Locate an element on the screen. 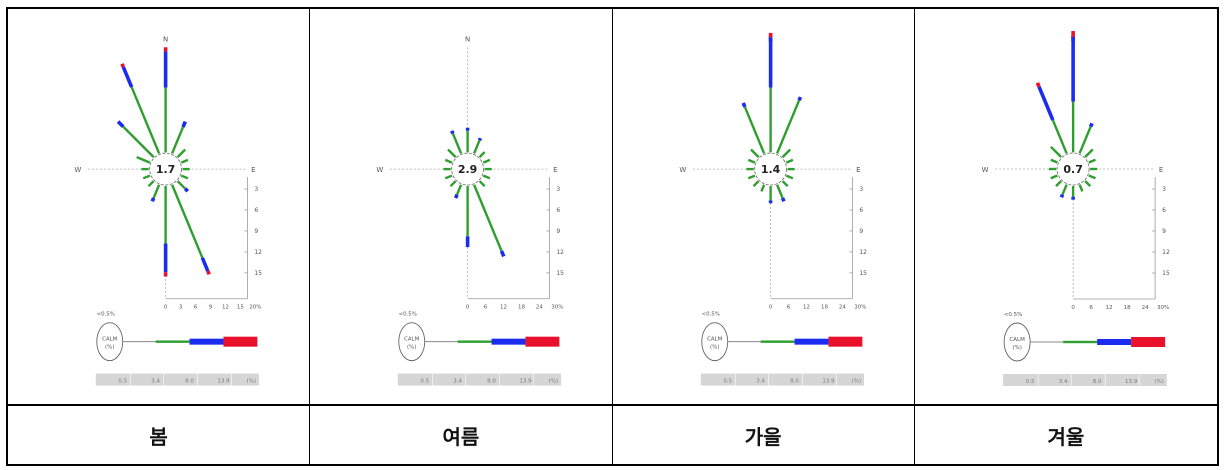 The height and width of the screenshot is (470, 1227). speed-bin-label: 0.5 is located at coordinates (425, 382).